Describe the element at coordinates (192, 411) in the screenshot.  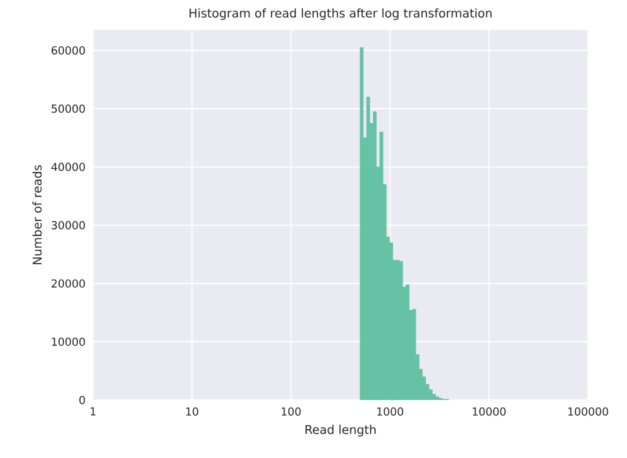
I see `x-tick-label: 10` at that location.